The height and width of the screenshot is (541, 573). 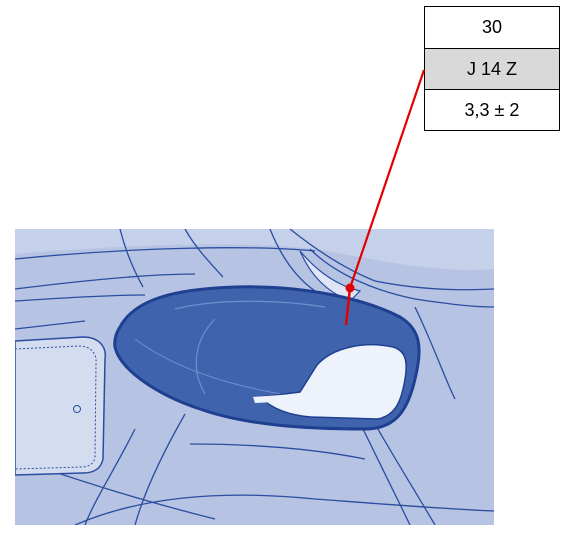 What do you see at coordinates (61, 406) in the screenshot?
I see `side-panel-window` at bounding box center [61, 406].